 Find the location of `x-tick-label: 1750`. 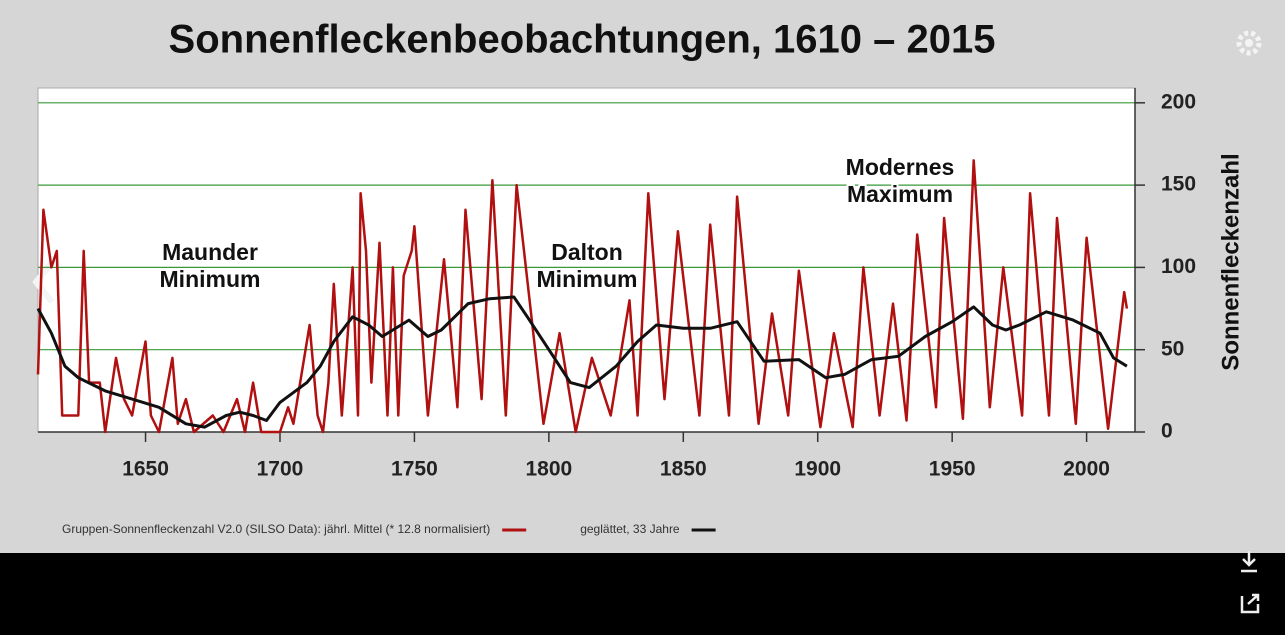

x-tick-label: 1750 is located at coordinates (414, 469).